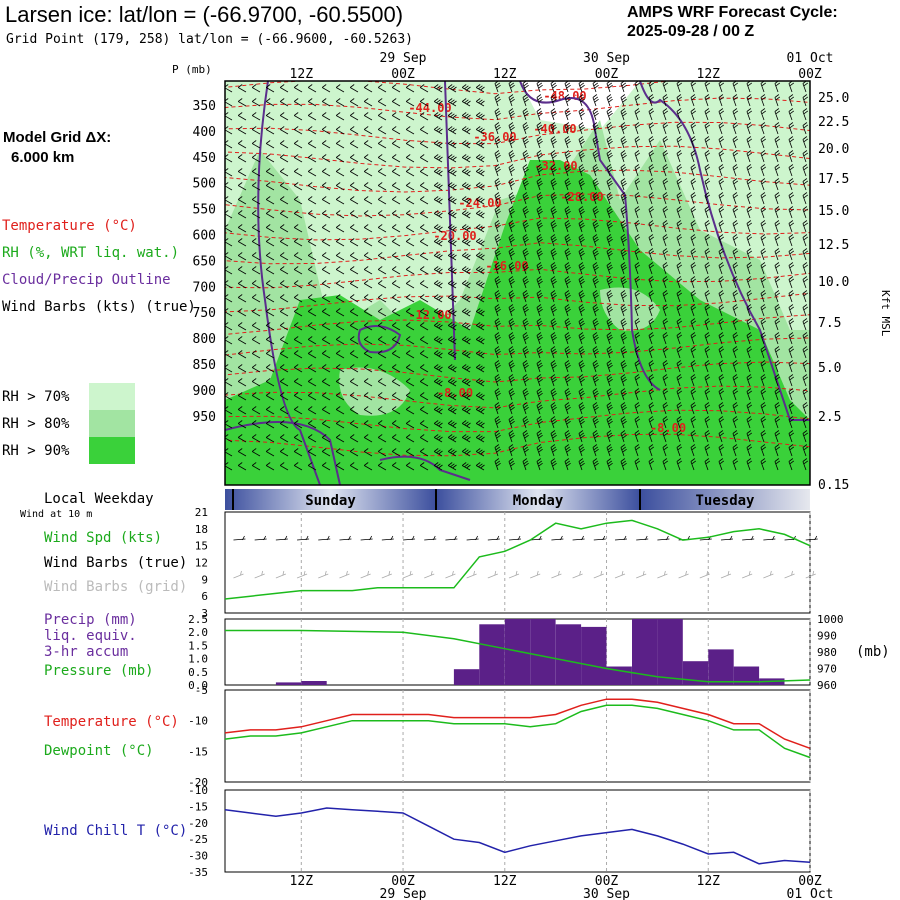  I want to click on temperature-contour-label: -28.00, so click(581, 197).